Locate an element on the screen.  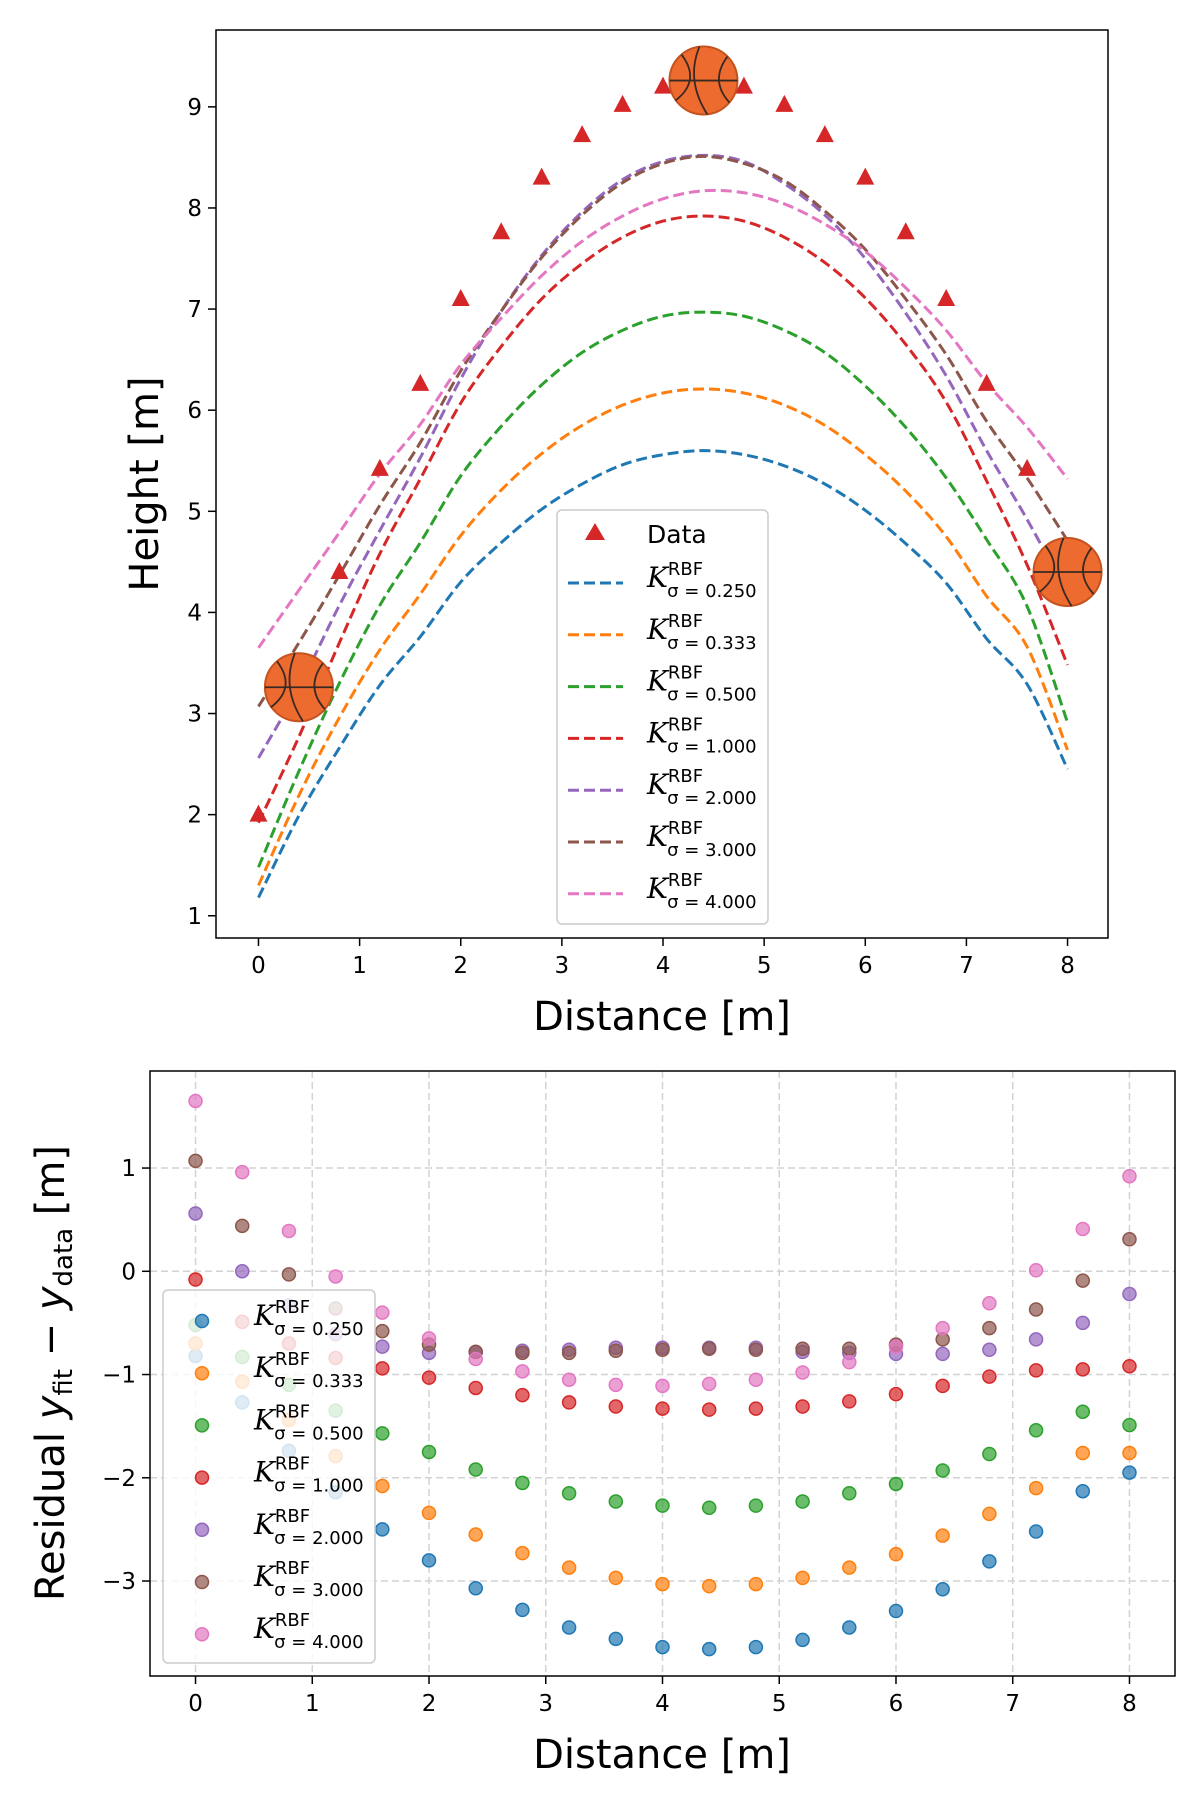
ylabel-suffix: [m] is located at coordinates (51, 1186).